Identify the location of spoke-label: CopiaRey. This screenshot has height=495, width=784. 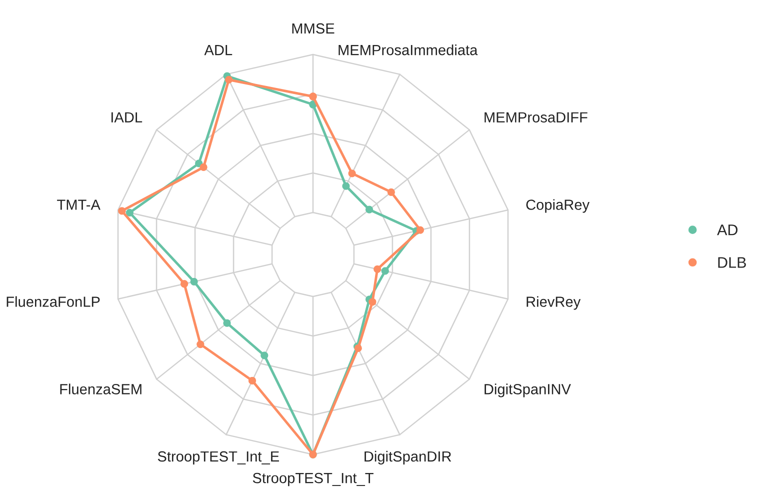
(558, 206).